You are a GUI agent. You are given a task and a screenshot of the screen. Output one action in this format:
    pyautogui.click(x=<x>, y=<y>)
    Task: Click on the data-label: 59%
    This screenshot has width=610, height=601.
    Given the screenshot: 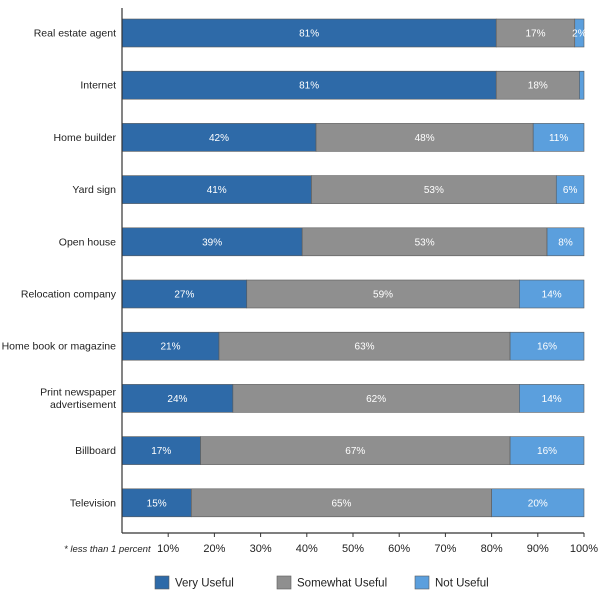 What is the action you would take?
    pyautogui.click(x=383, y=295)
    